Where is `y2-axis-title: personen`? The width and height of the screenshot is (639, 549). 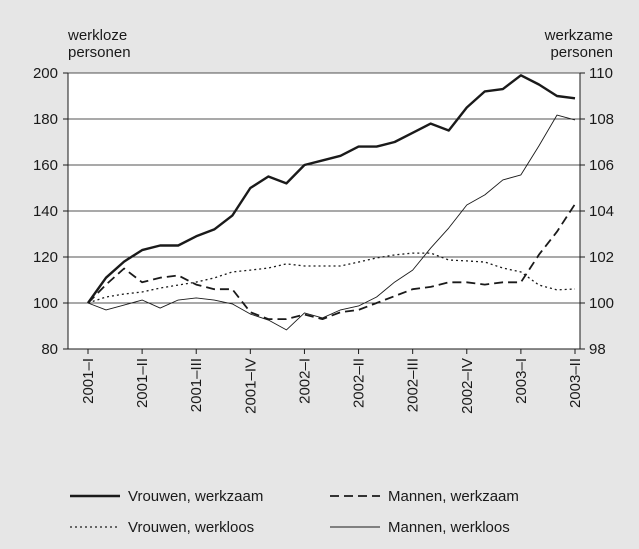 y2-axis-title: personen is located at coordinates (581, 52).